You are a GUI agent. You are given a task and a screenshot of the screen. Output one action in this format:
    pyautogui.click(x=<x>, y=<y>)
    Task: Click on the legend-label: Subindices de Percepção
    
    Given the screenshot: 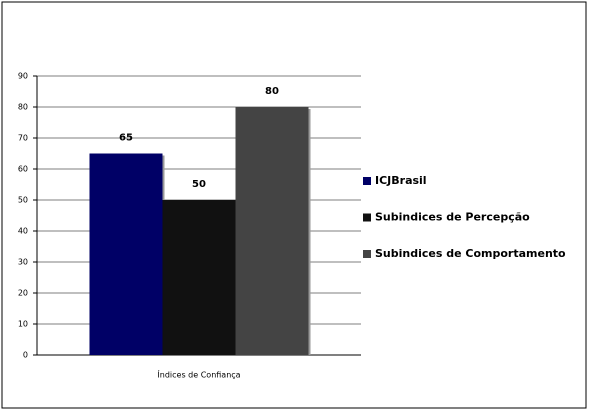 What is the action you would take?
    pyautogui.click(x=452, y=217)
    